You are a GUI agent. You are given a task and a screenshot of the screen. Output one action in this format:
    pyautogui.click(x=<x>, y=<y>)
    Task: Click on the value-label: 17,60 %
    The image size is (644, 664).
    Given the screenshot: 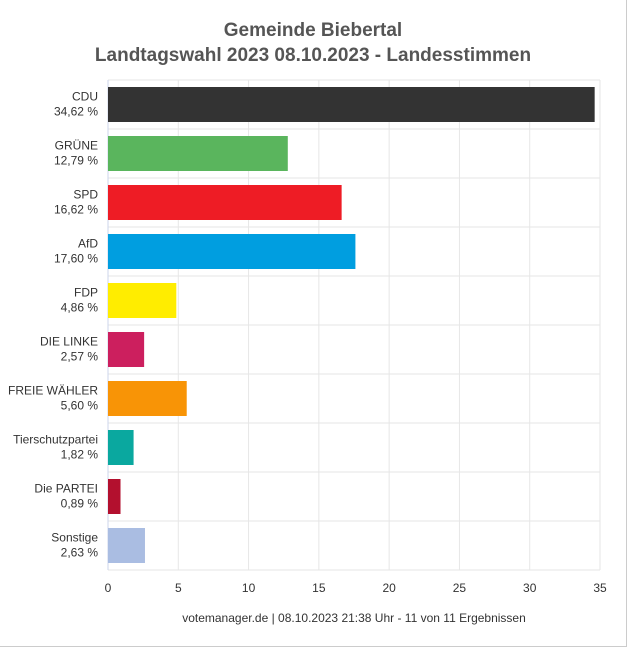 What is the action you would take?
    pyautogui.click(x=76, y=259)
    